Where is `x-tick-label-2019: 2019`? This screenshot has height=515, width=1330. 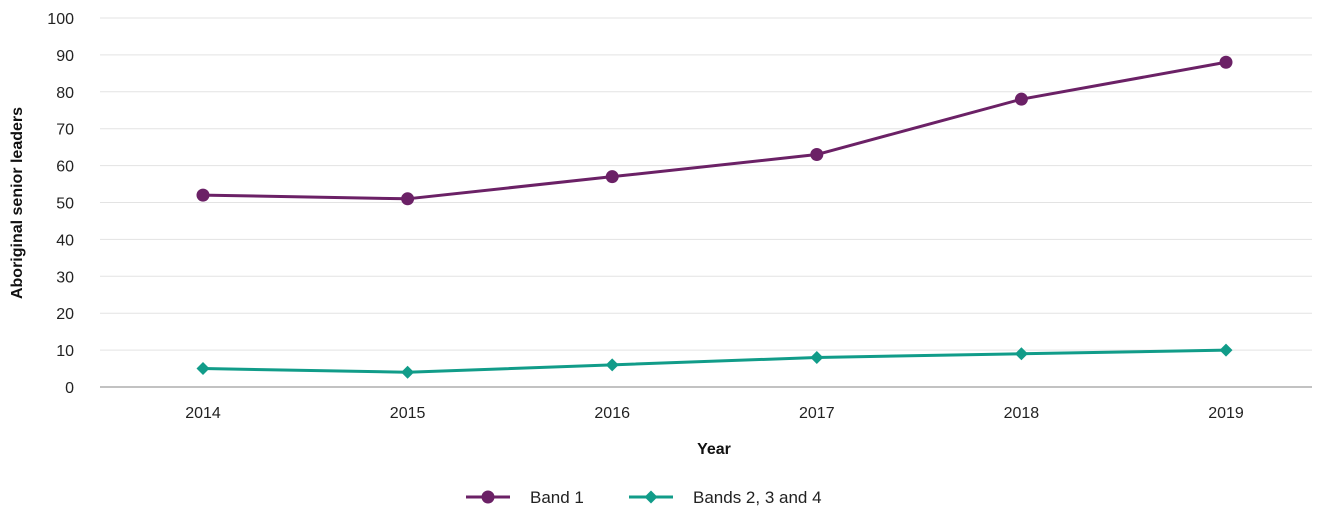
x-tick-label-2019: 2019 is located at coordinates (1226, 413).